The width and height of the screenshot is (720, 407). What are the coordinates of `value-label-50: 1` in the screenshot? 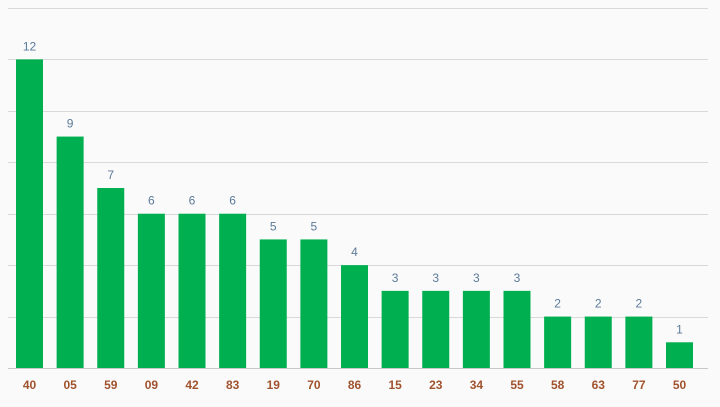 It's located at (679, 329).